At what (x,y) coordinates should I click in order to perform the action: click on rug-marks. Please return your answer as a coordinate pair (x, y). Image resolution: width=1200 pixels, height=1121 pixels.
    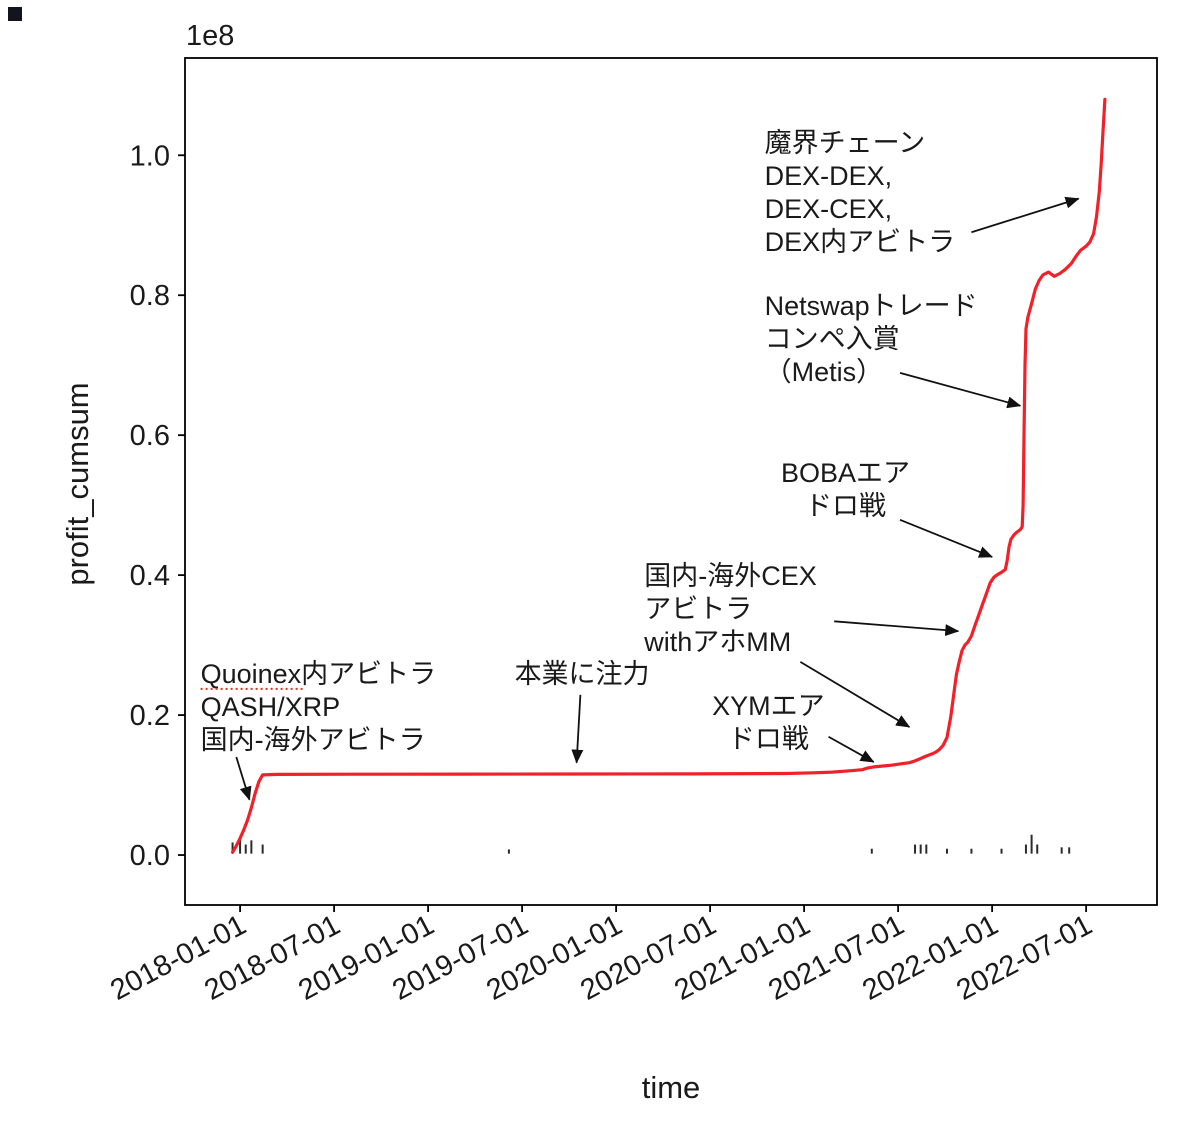
    Looking at the image, I should click on (651, 844).